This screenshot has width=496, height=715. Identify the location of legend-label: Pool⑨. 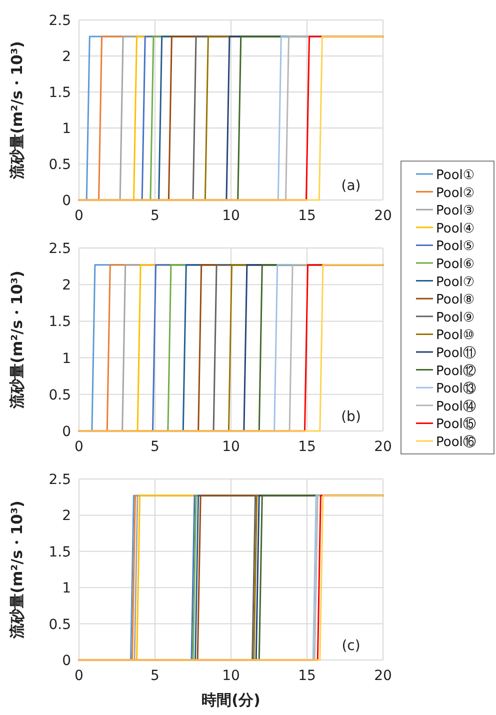
(455, 318).